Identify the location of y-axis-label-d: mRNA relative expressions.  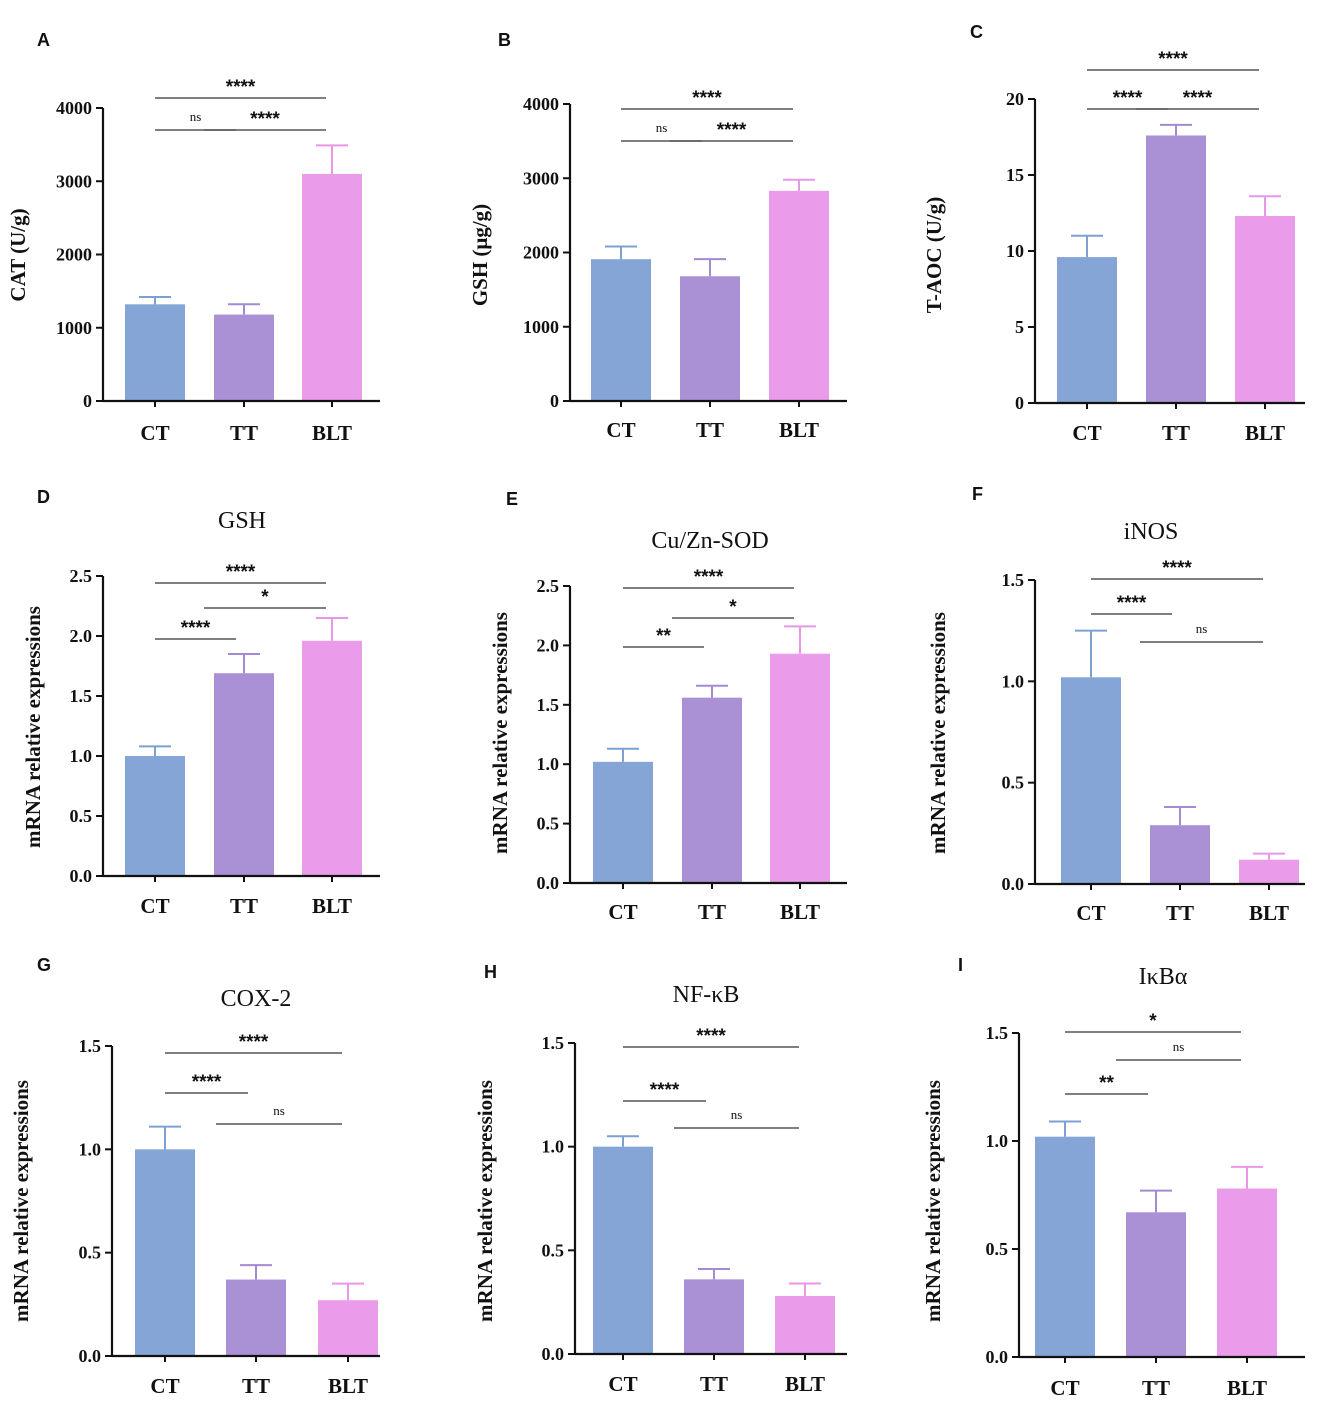
(33, 727).